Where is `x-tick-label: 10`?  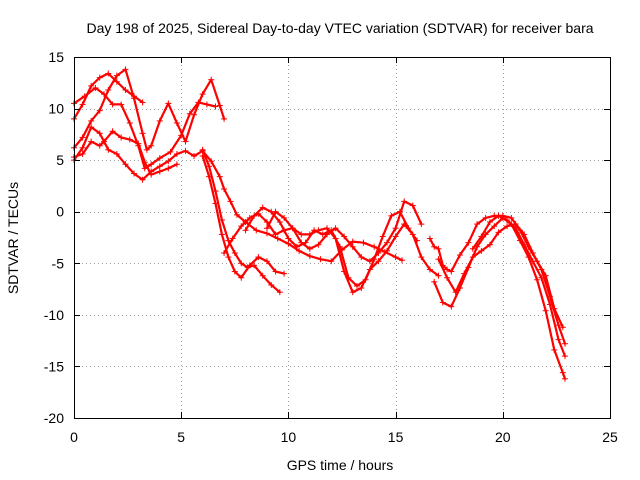 x-tick-label: 10 is located at coordinates (289, 437).